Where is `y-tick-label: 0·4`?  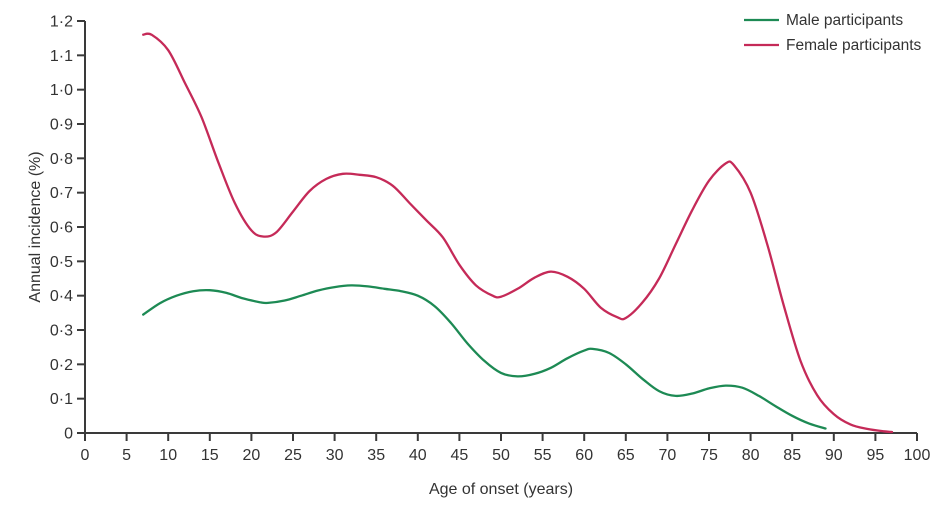 y-tick-label: 0·4 is located at coordinates (61, 296).